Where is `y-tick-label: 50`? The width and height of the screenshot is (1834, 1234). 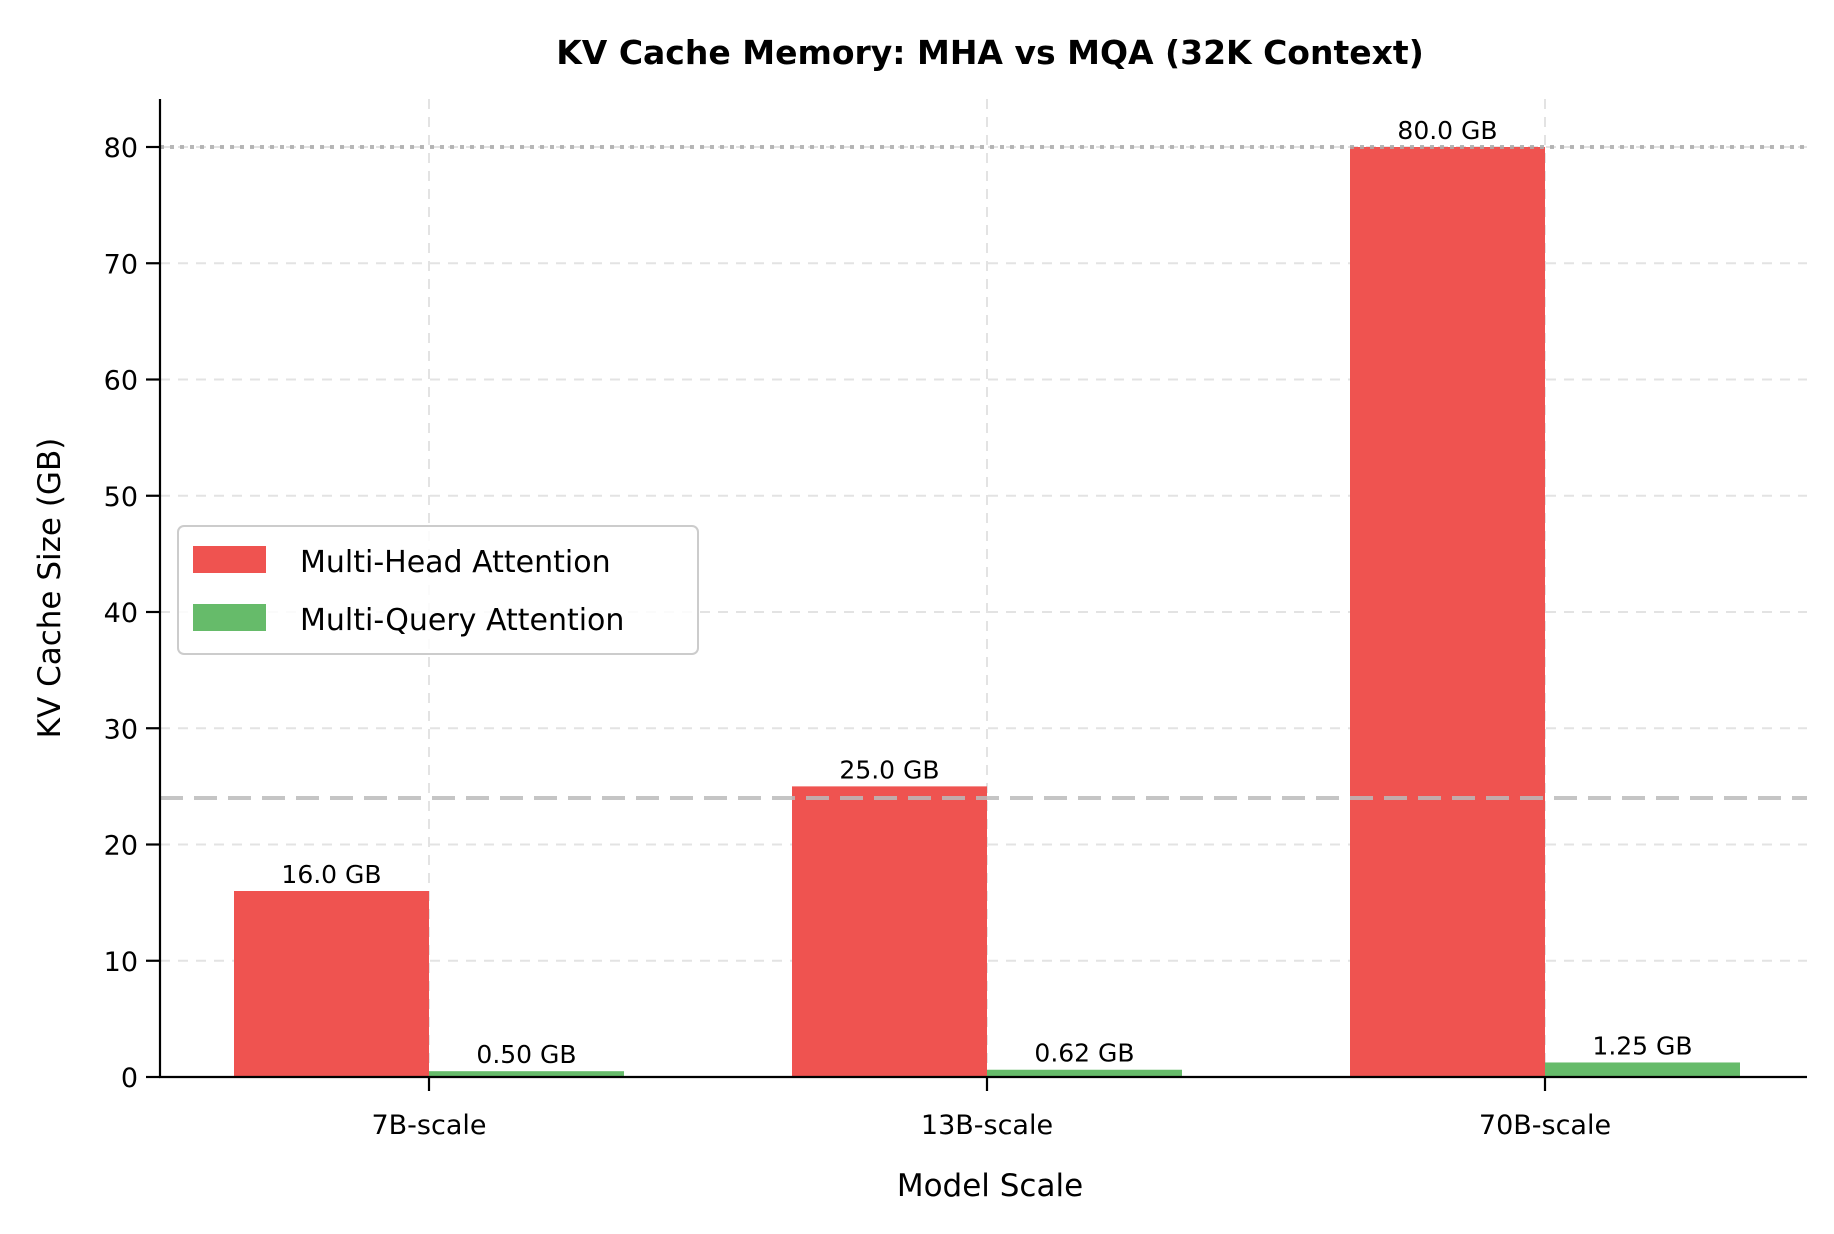 y-tick-label: 50 is located at coordinates (121, 497).